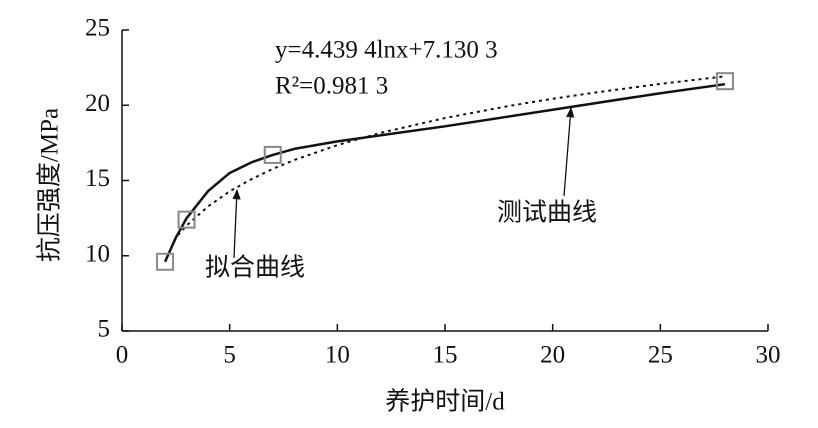 This screenshot has width=818, height=428. What do you see at coordinates (97, 103) in the screenshot?
I see `y-tick-label: 20` at bounding box center [97, 103].